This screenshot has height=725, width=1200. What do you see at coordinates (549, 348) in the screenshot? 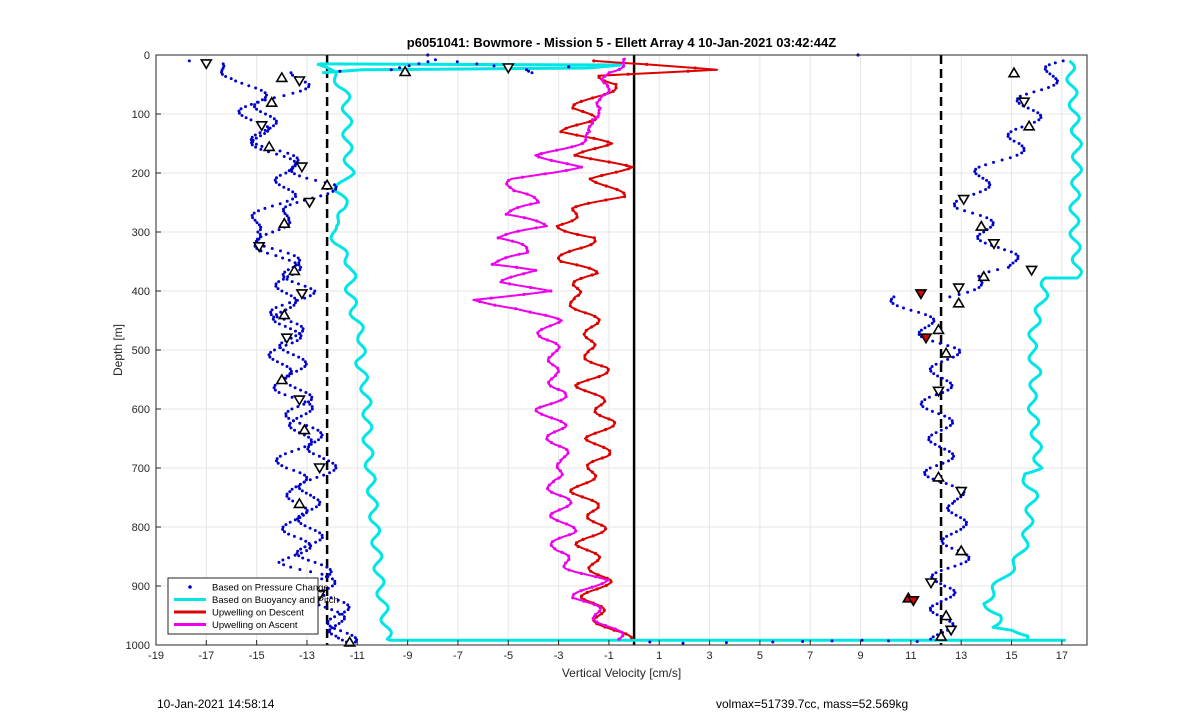
I see `upwelling-ascent-line` at bounding box center [549, 348].